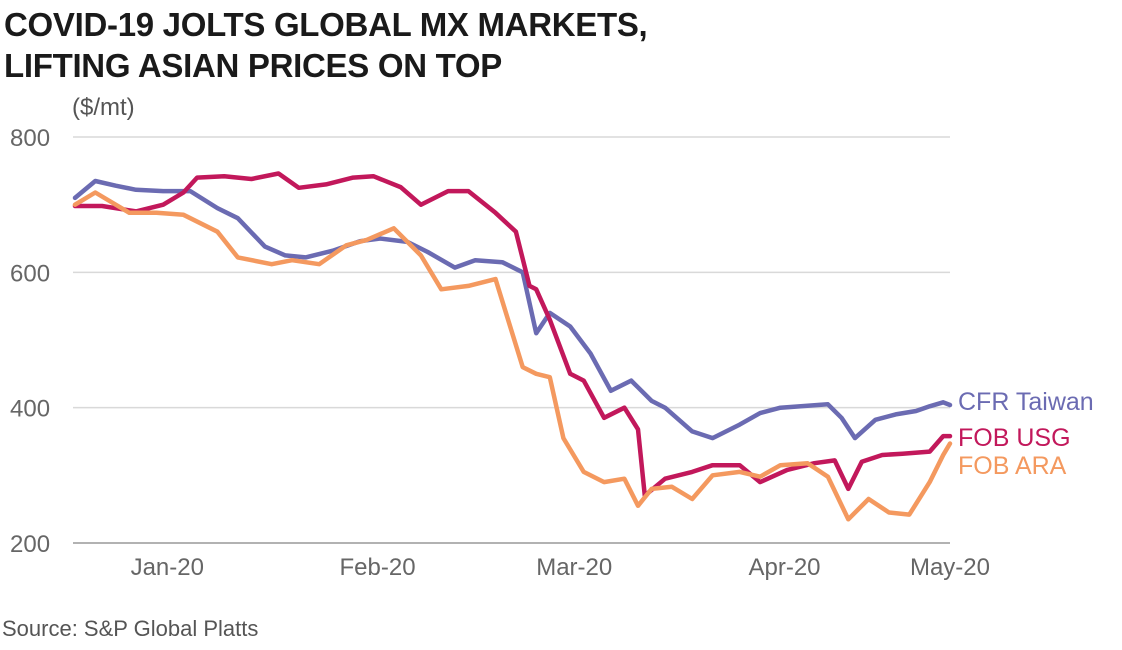  What do you see at coordinates (1026, 402) in the screenshot?
I see `legend-label-cfr-taiwan: CFR Taiwan` at bounding box center [1026, 402].